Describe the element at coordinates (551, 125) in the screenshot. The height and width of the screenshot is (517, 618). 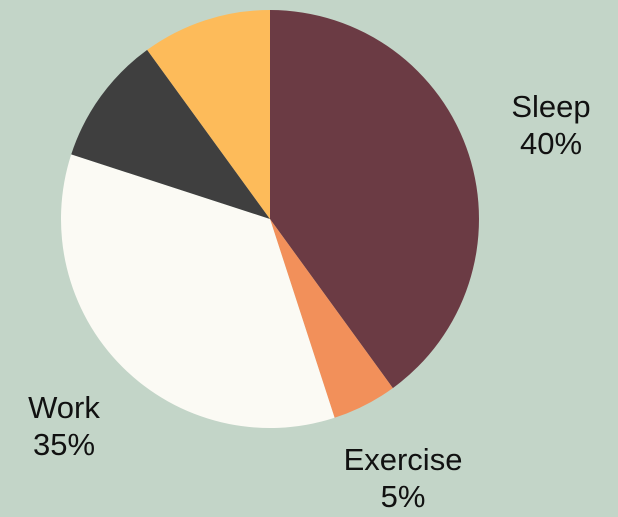
I see `slice-label-sleep: Sleep 40%` at that location.